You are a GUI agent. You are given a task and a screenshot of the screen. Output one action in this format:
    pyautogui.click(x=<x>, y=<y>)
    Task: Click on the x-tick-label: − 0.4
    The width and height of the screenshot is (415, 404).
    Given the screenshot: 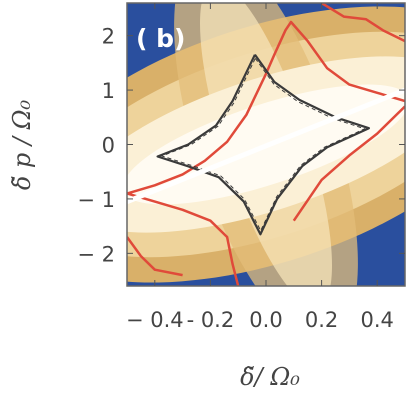 What is the action you would take?
    pyautogui.click(x=155, y=320)
    